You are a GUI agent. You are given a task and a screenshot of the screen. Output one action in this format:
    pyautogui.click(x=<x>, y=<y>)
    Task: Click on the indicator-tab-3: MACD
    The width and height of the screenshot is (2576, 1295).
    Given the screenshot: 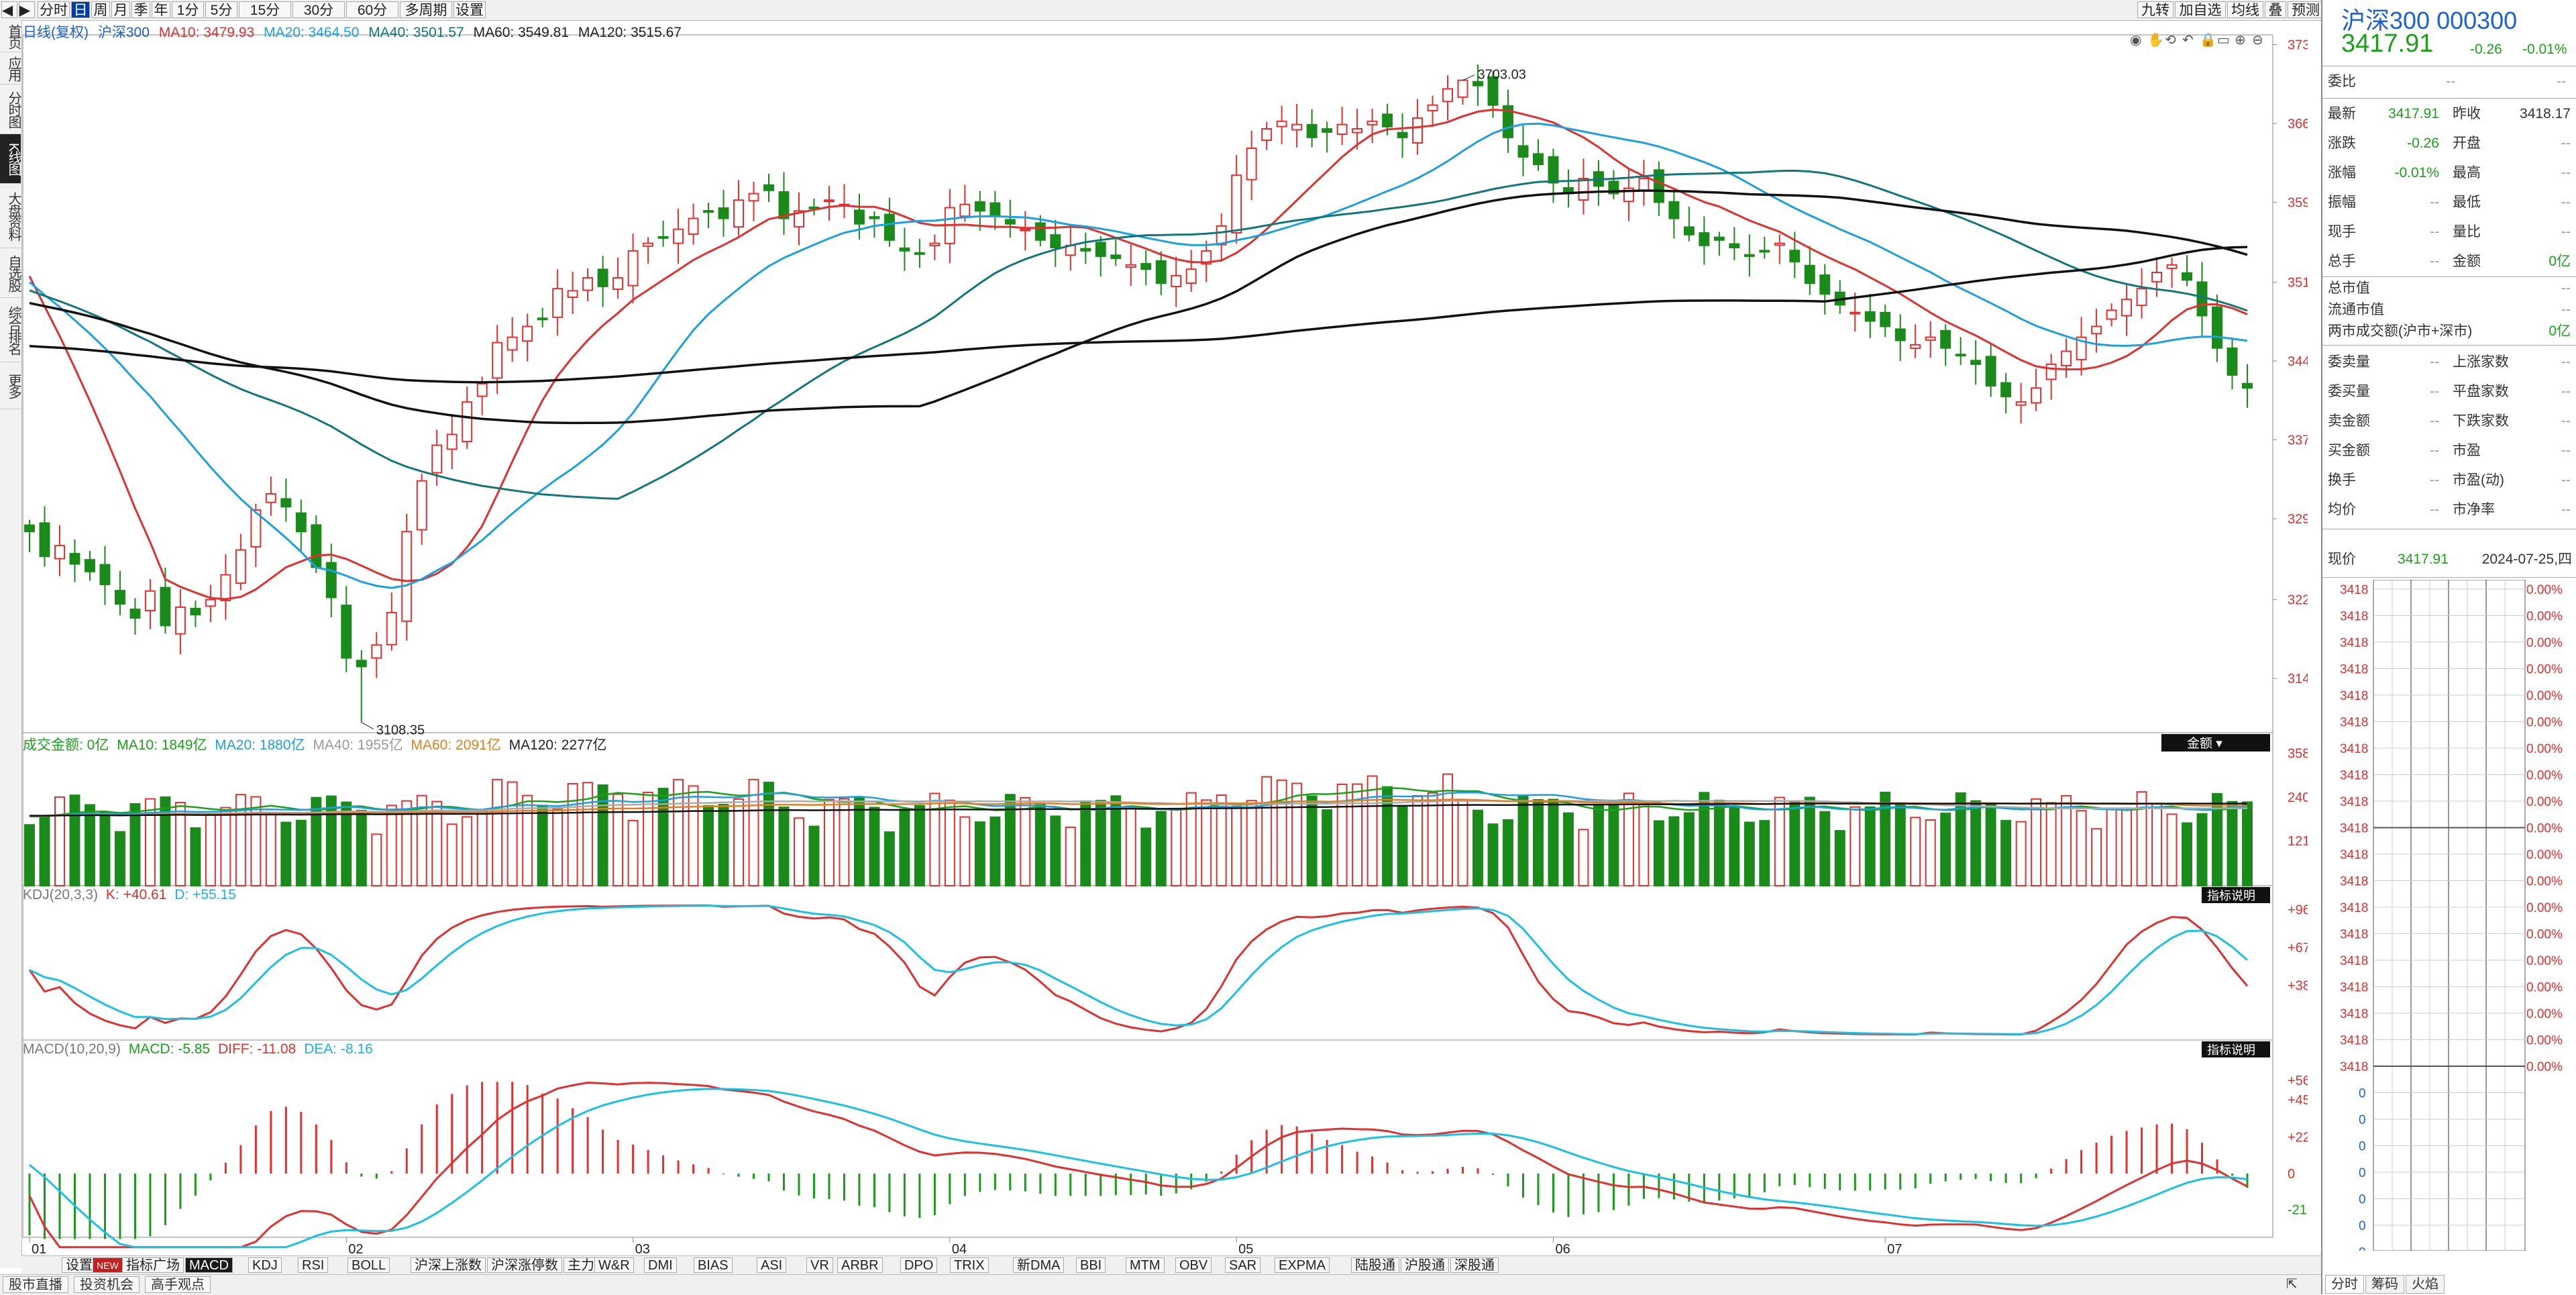 What is the action you would take?
    pyautogui.click(x=209, y=1265)
    